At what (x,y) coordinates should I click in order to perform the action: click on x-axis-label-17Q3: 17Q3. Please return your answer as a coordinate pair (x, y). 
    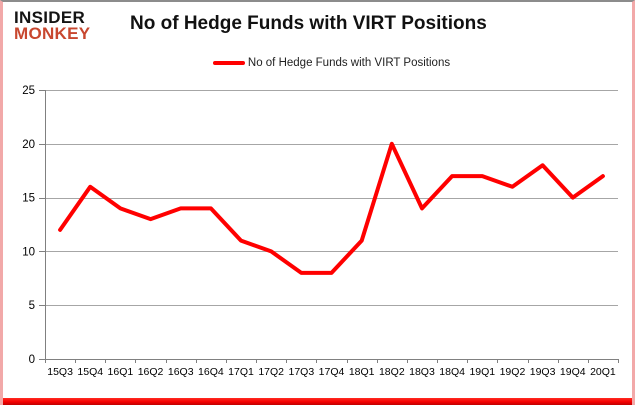
    Looking at the image, I should click on (301, 372).